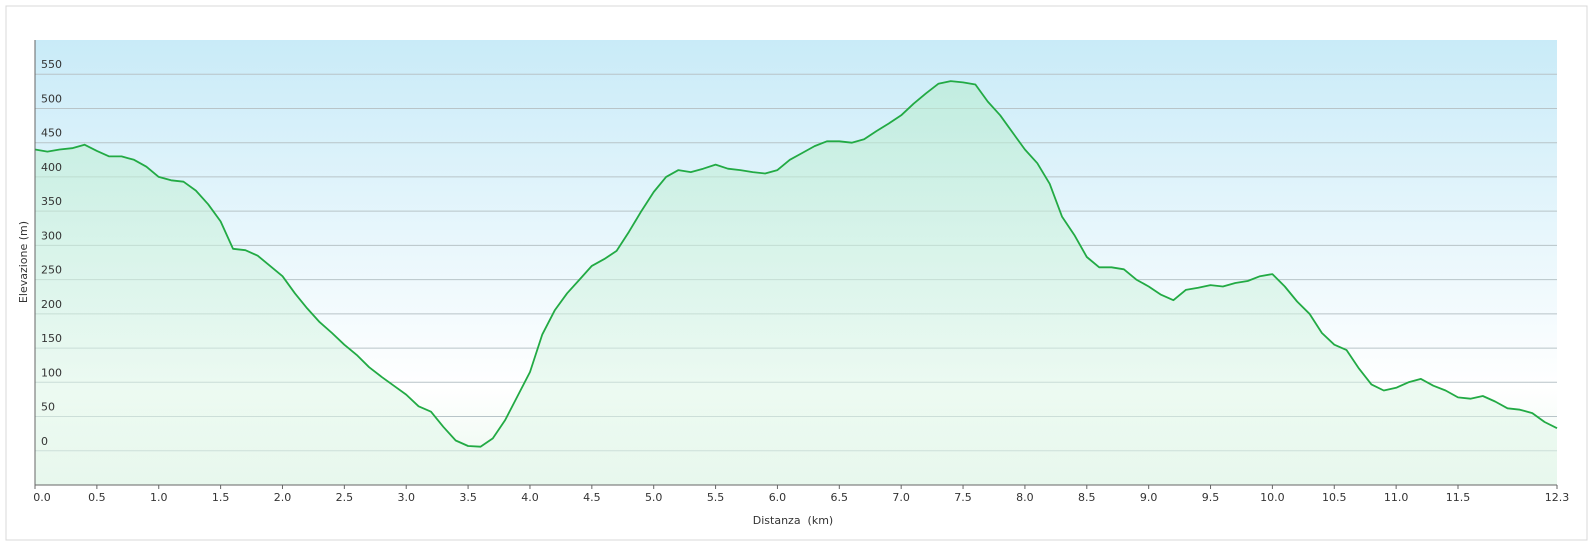 This screenshot has height=546, width=1593. Describe the element at coordinates (1087, 497) in the screenshot. I see `x-tick-label: 8.5` at that location.